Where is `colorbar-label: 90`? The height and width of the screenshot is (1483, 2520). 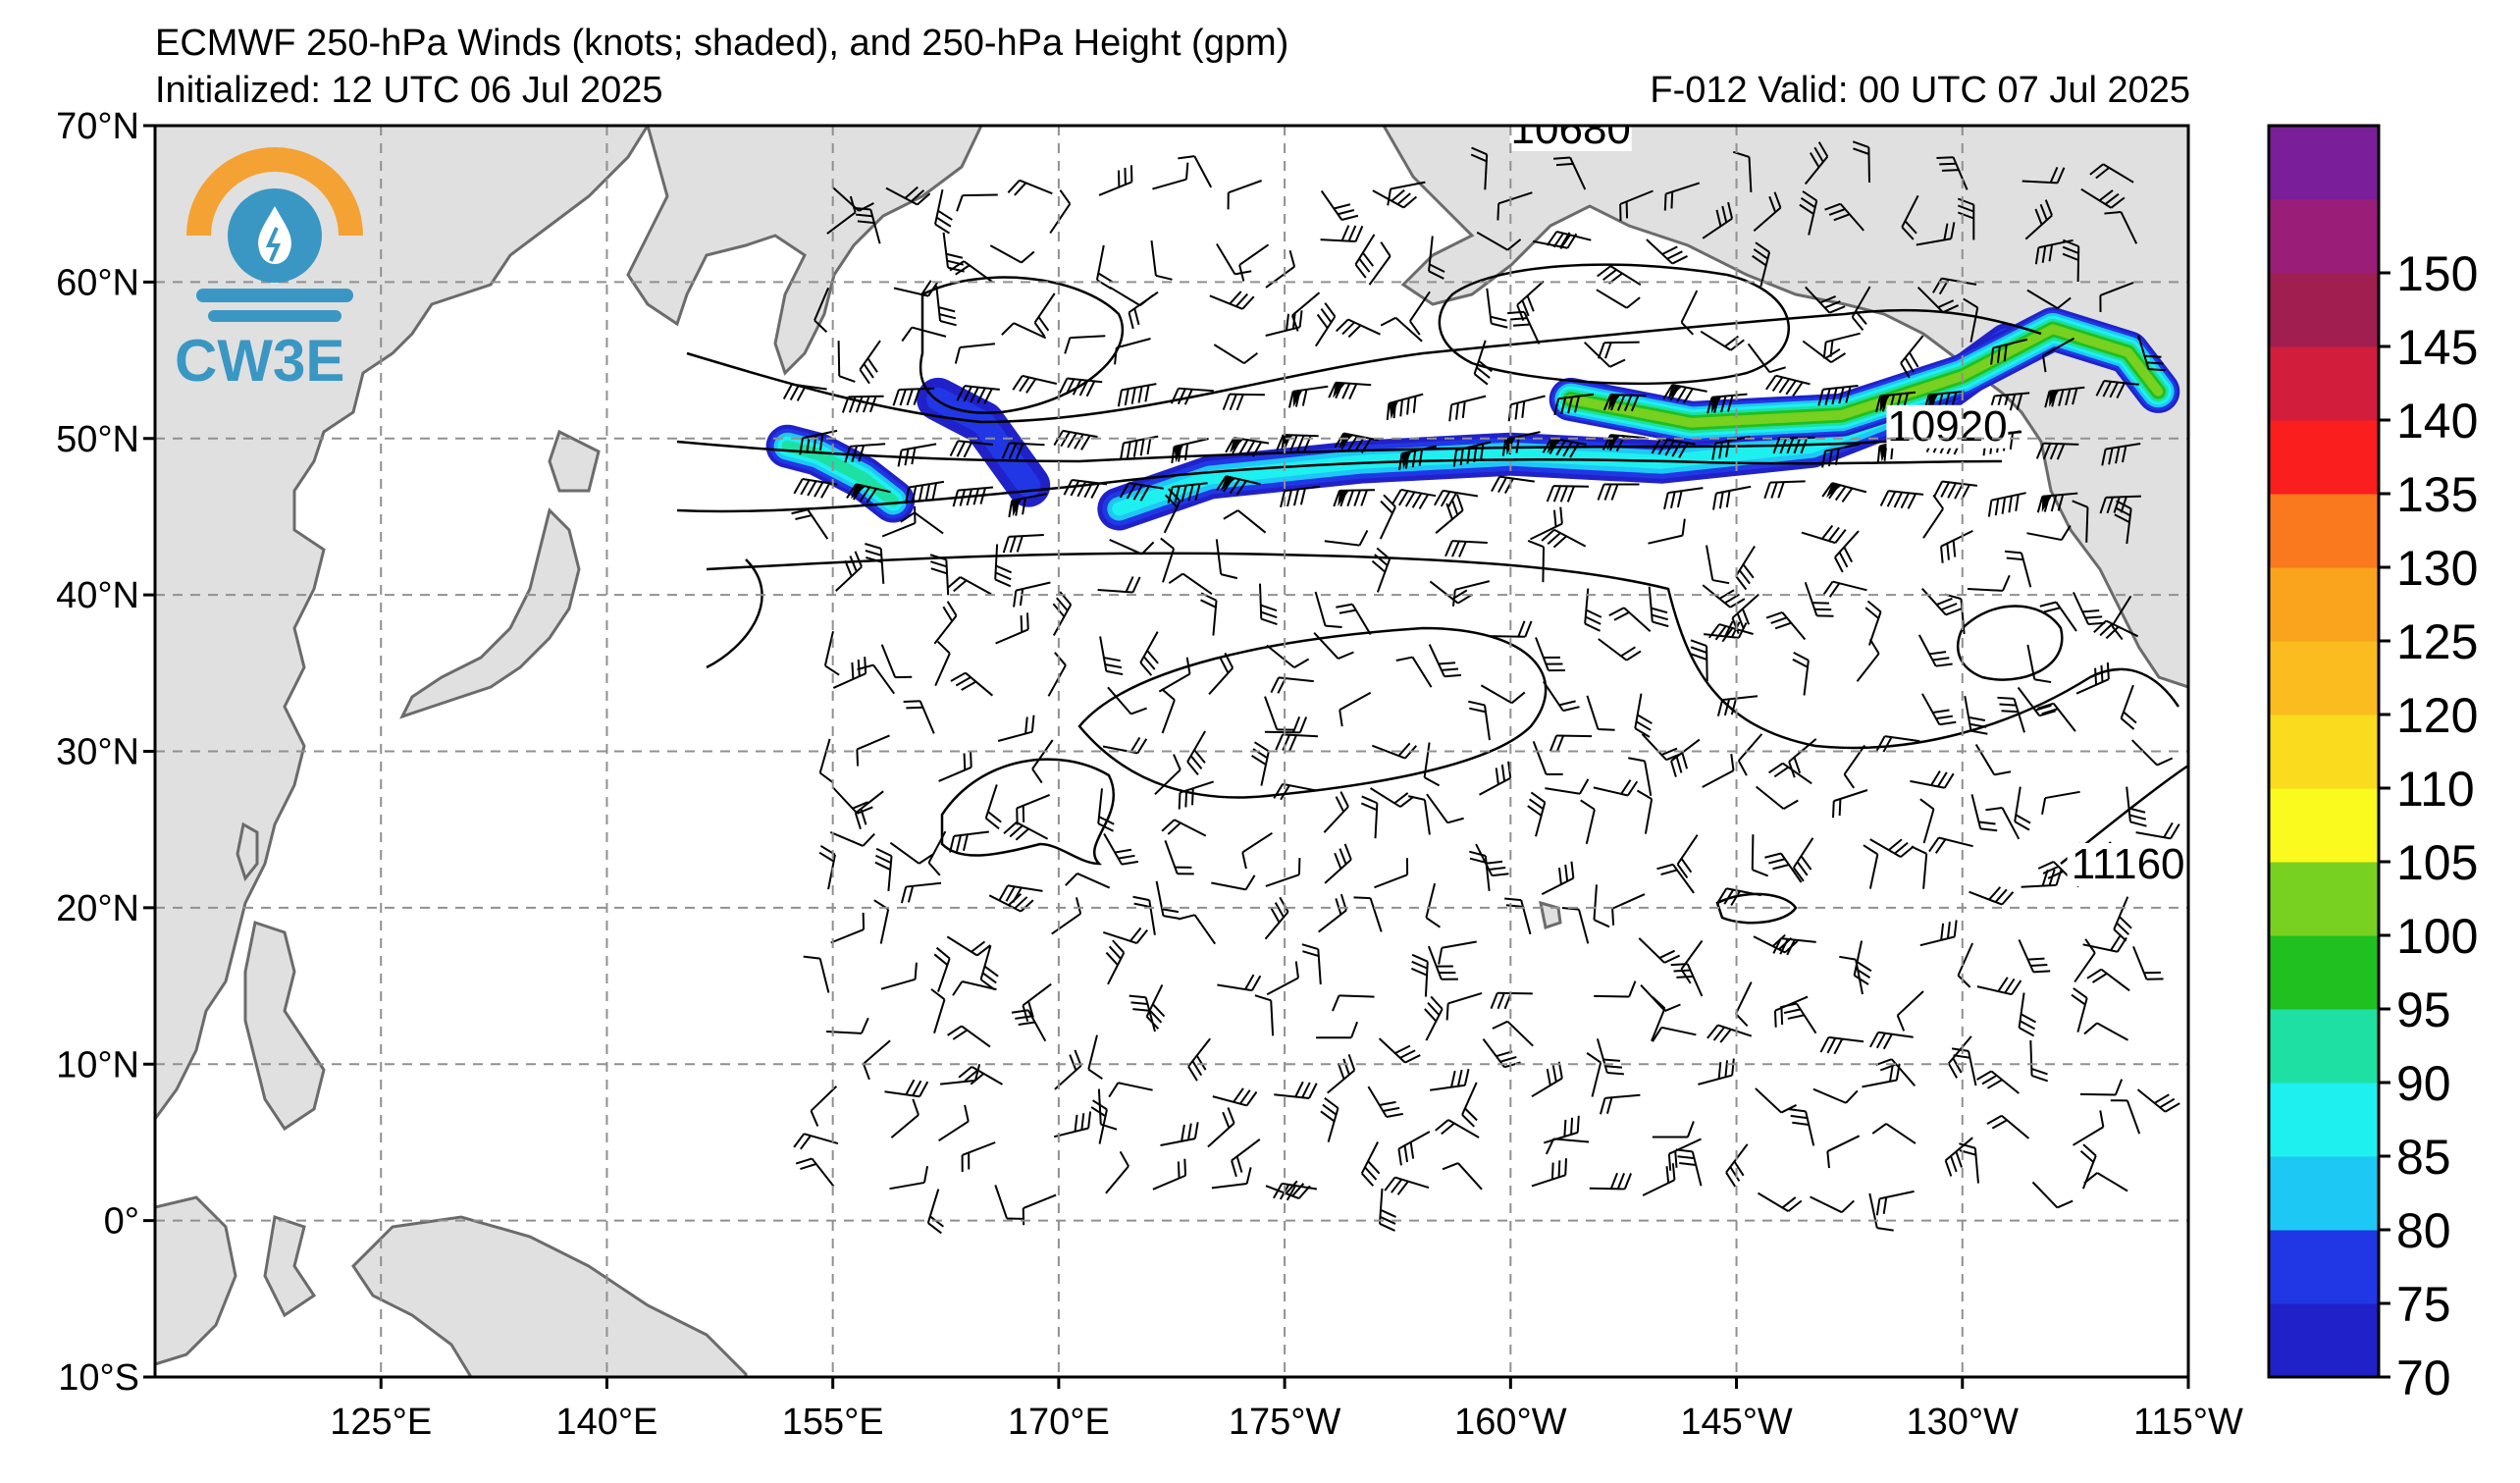 colorbar-label: 90 is located at coordinates (2423, 1084).